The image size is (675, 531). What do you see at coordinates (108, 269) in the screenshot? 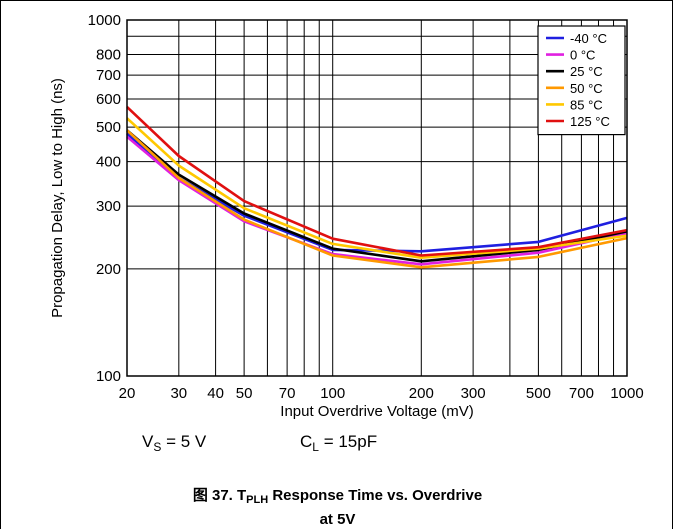
I see `y-tick-label: 200` at bounding box center [108, 269].